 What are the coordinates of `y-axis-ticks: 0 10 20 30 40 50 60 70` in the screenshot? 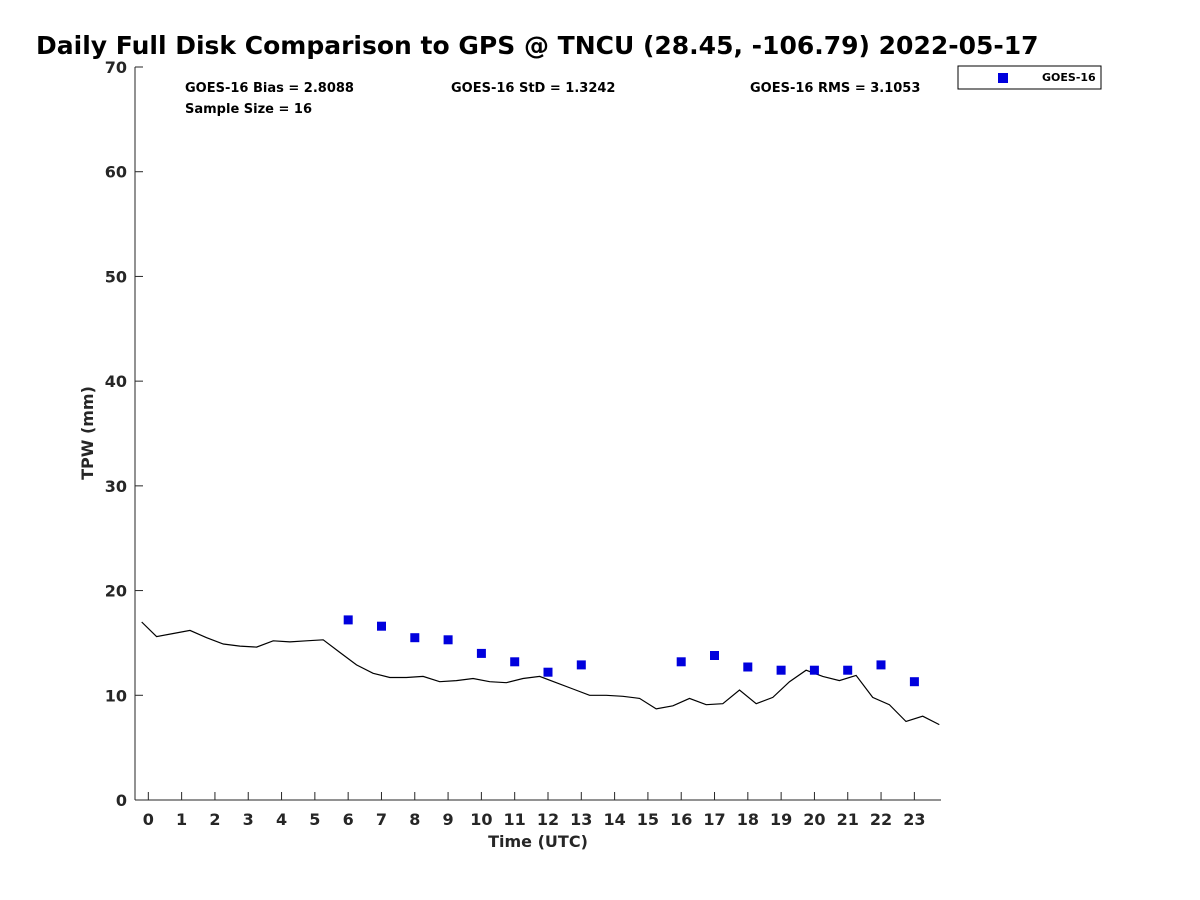 It's located at (124, 434).